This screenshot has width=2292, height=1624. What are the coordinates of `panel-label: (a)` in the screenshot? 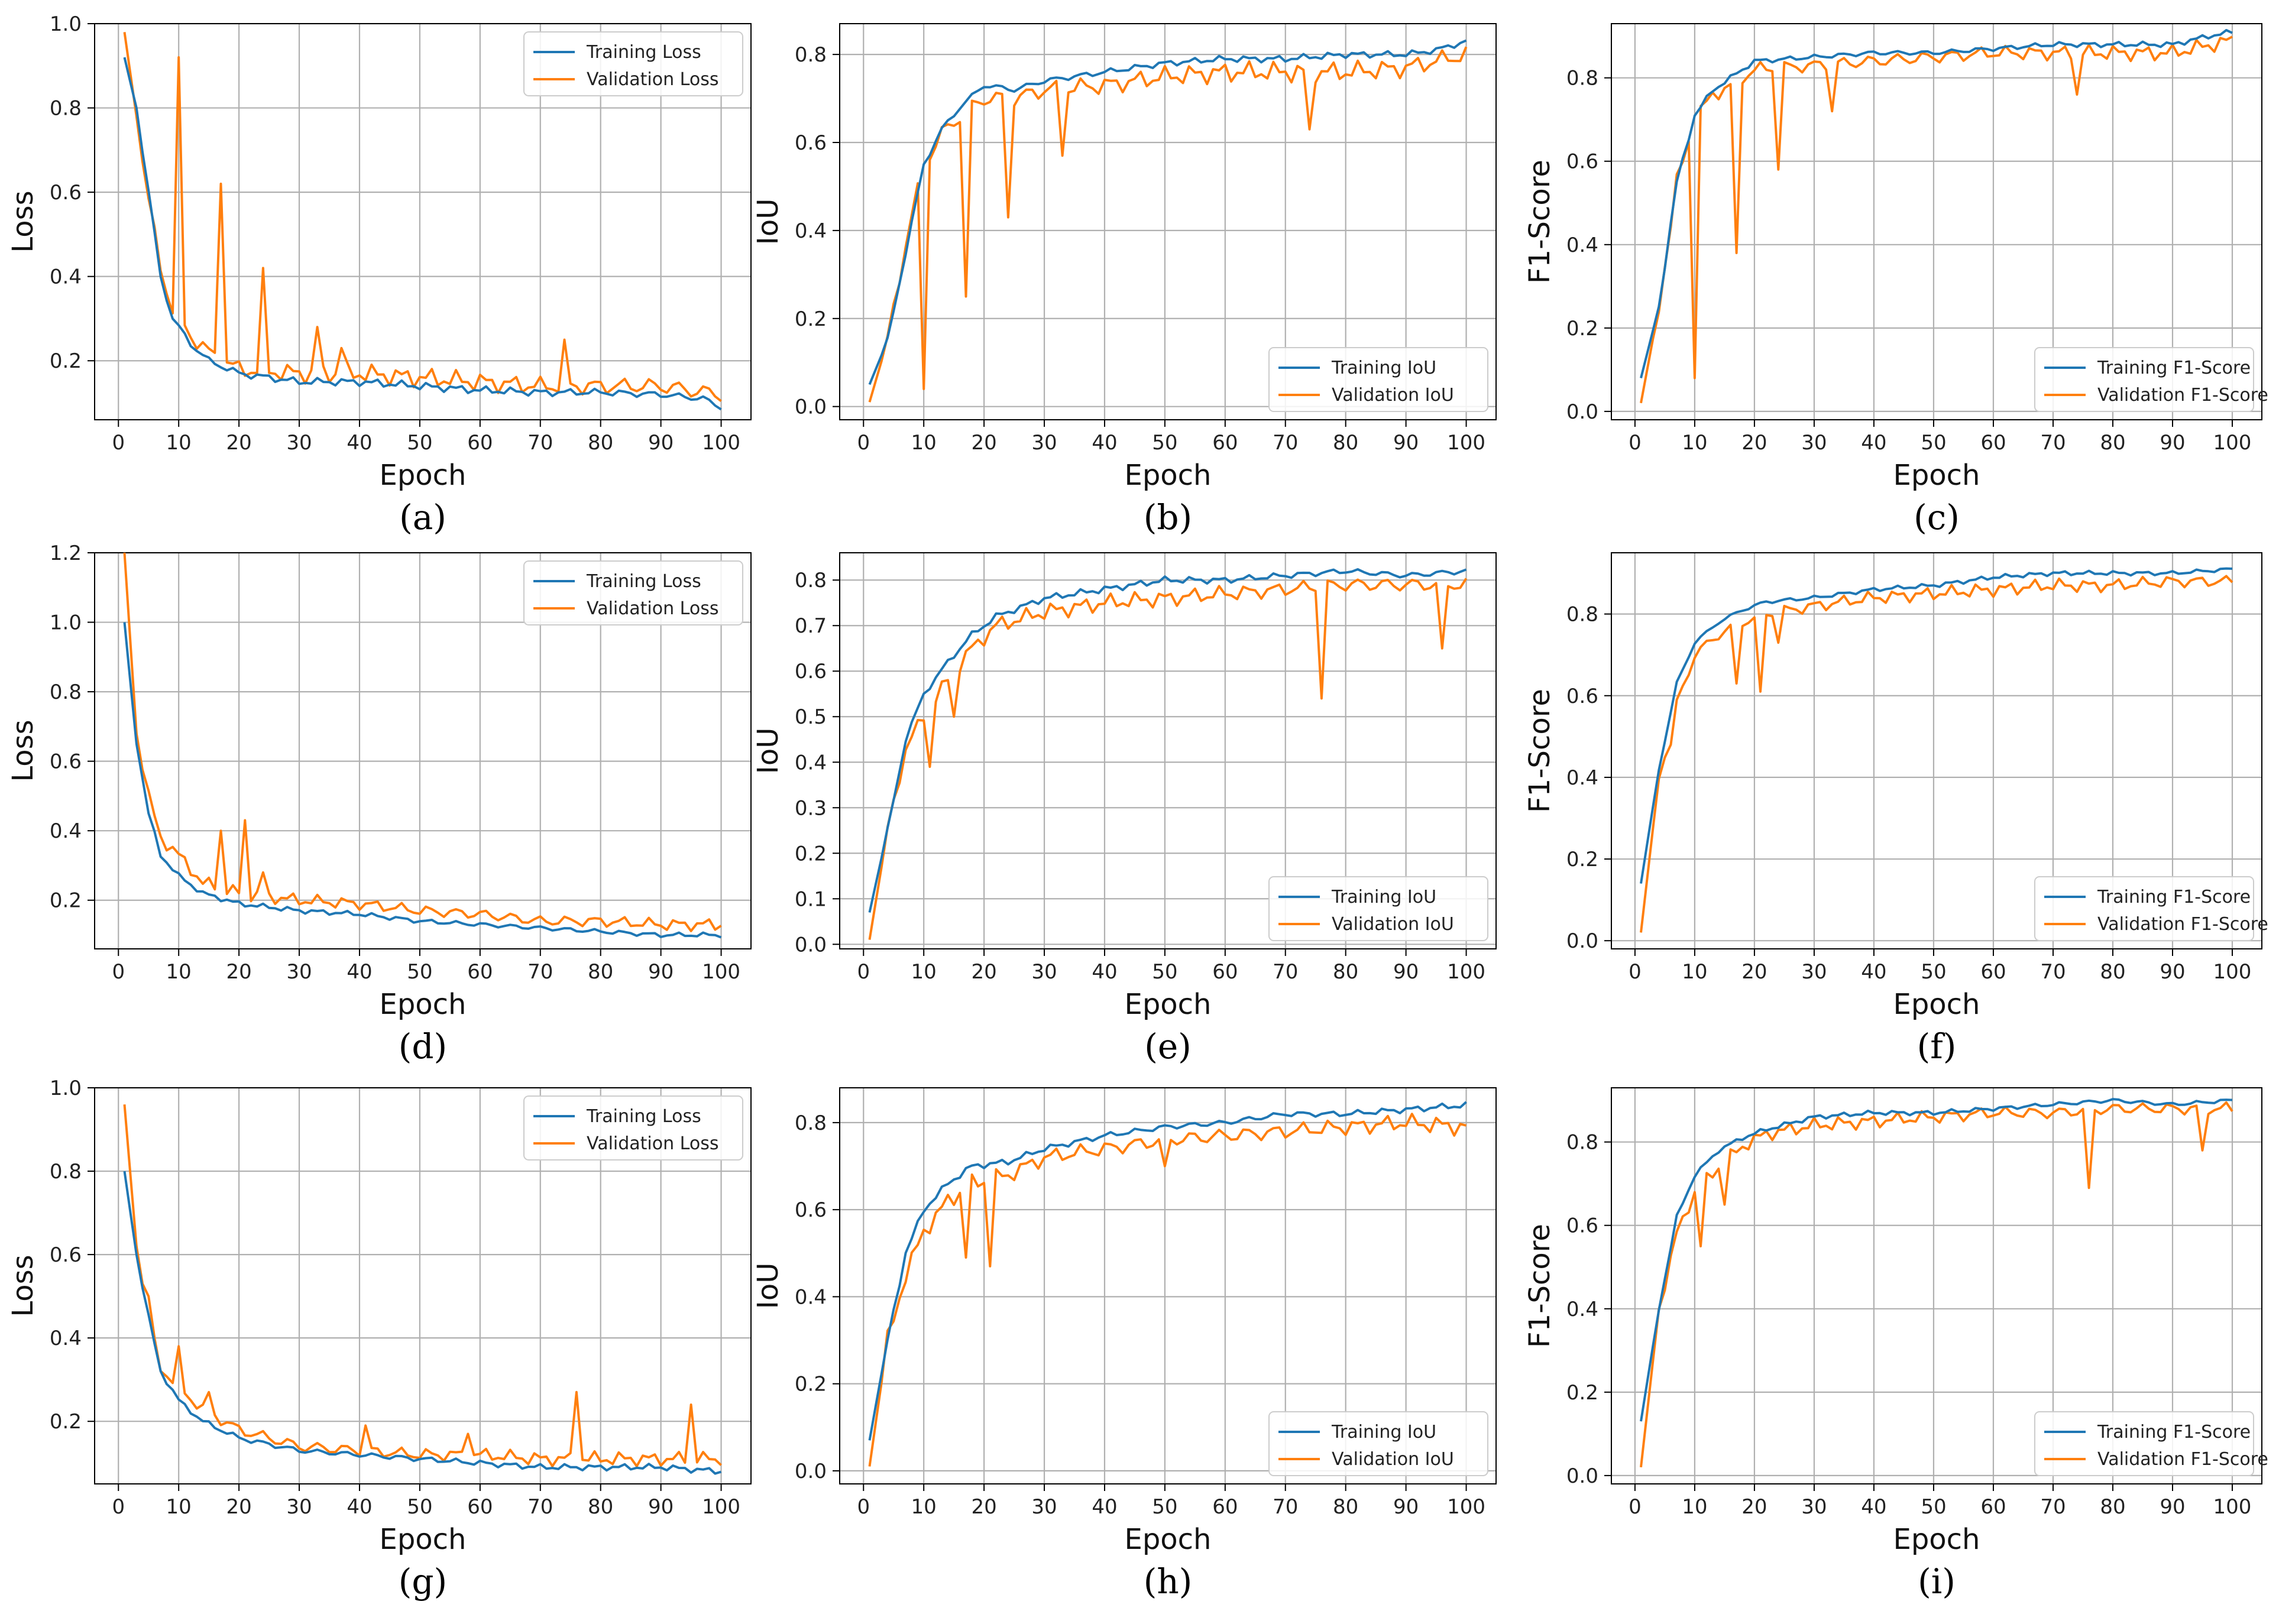 It's located at (423, 517).